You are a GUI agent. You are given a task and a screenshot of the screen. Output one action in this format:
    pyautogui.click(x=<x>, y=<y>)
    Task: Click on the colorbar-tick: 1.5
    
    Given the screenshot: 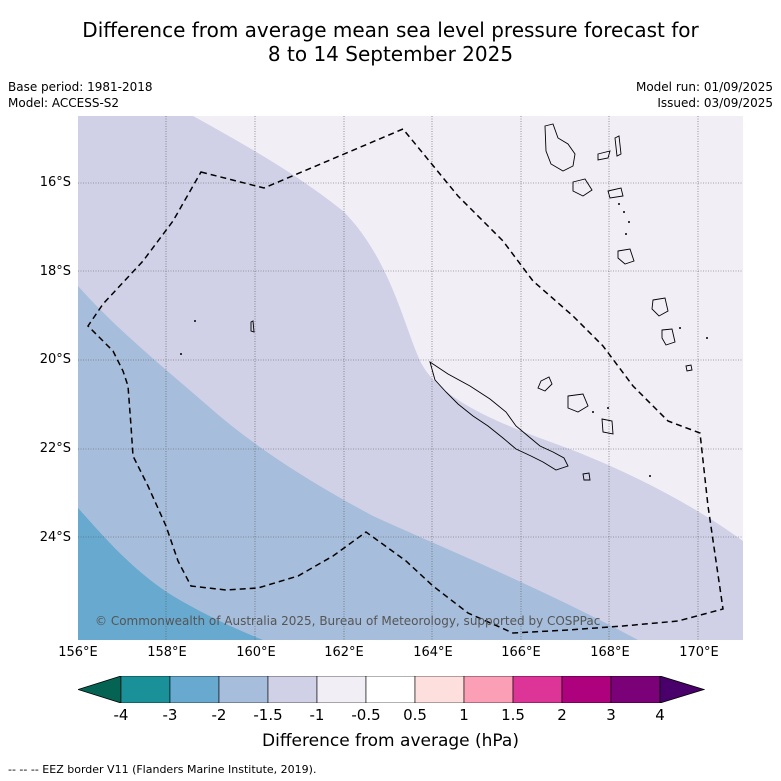 What is the action you would take?
    pyautogui.click(x=513, y=715)
    